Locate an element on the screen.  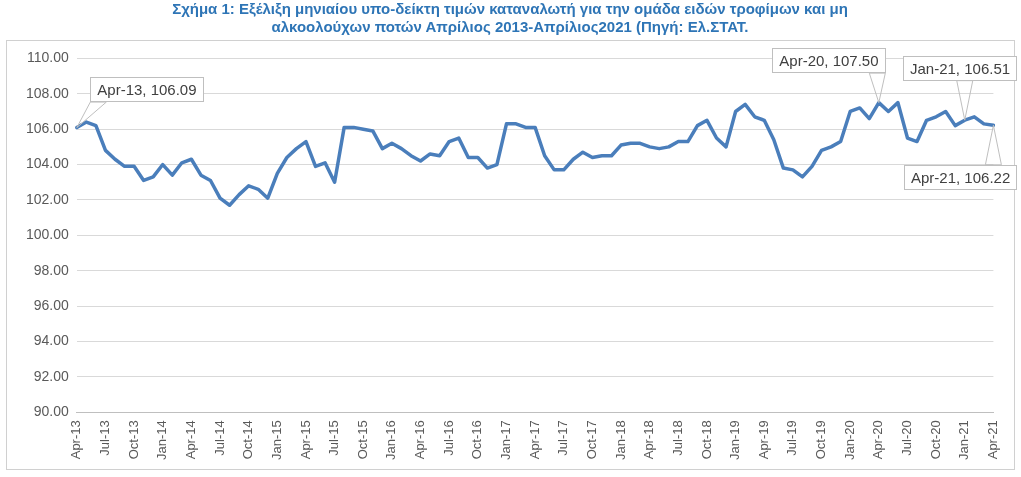
x-tick-label: Jan-18 is located at coordinates (620, 440).